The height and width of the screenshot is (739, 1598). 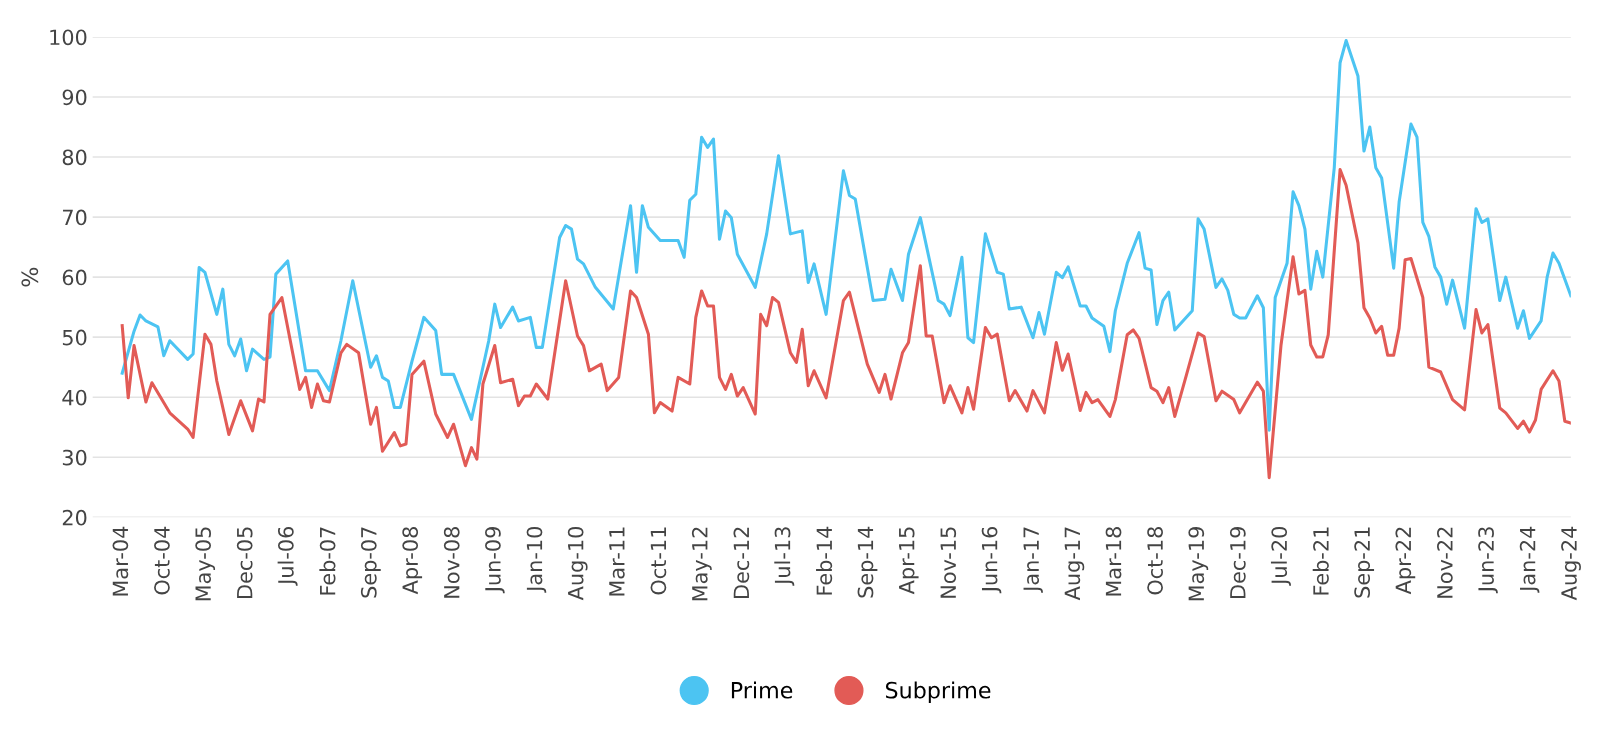 What do you see at coordinates (536, 560) in the screenshot?
I see `x-tick-label: Jan-10` at bounding box center [536, 560].